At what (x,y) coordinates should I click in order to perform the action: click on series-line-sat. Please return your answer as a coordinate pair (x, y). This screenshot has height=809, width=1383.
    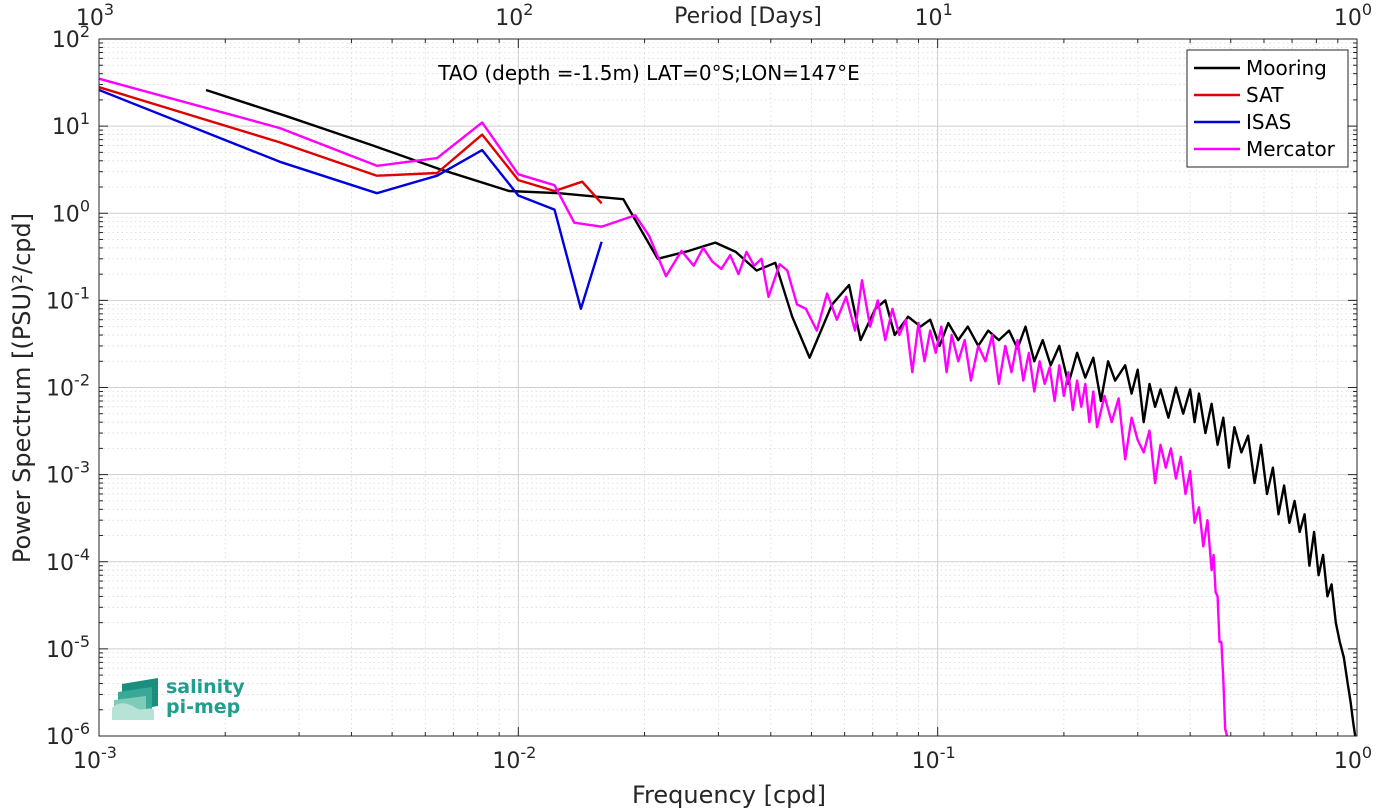
    Looking at the image, I should click on (351, 145).